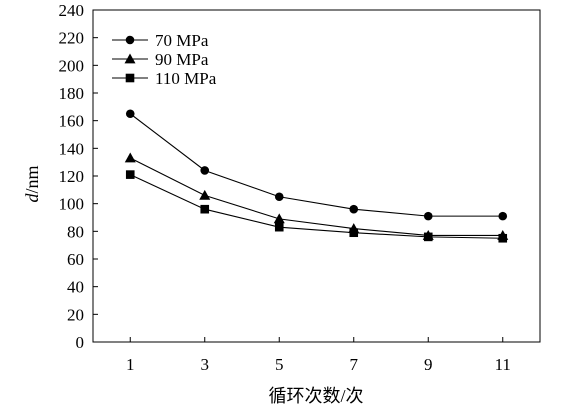 Image resolution: width=574 pixels, height=414 pixels. What do you see at coordinates (205, 364) in the screenshot?
I see `x-tick-label: 3` at bounding box center [205, 364].